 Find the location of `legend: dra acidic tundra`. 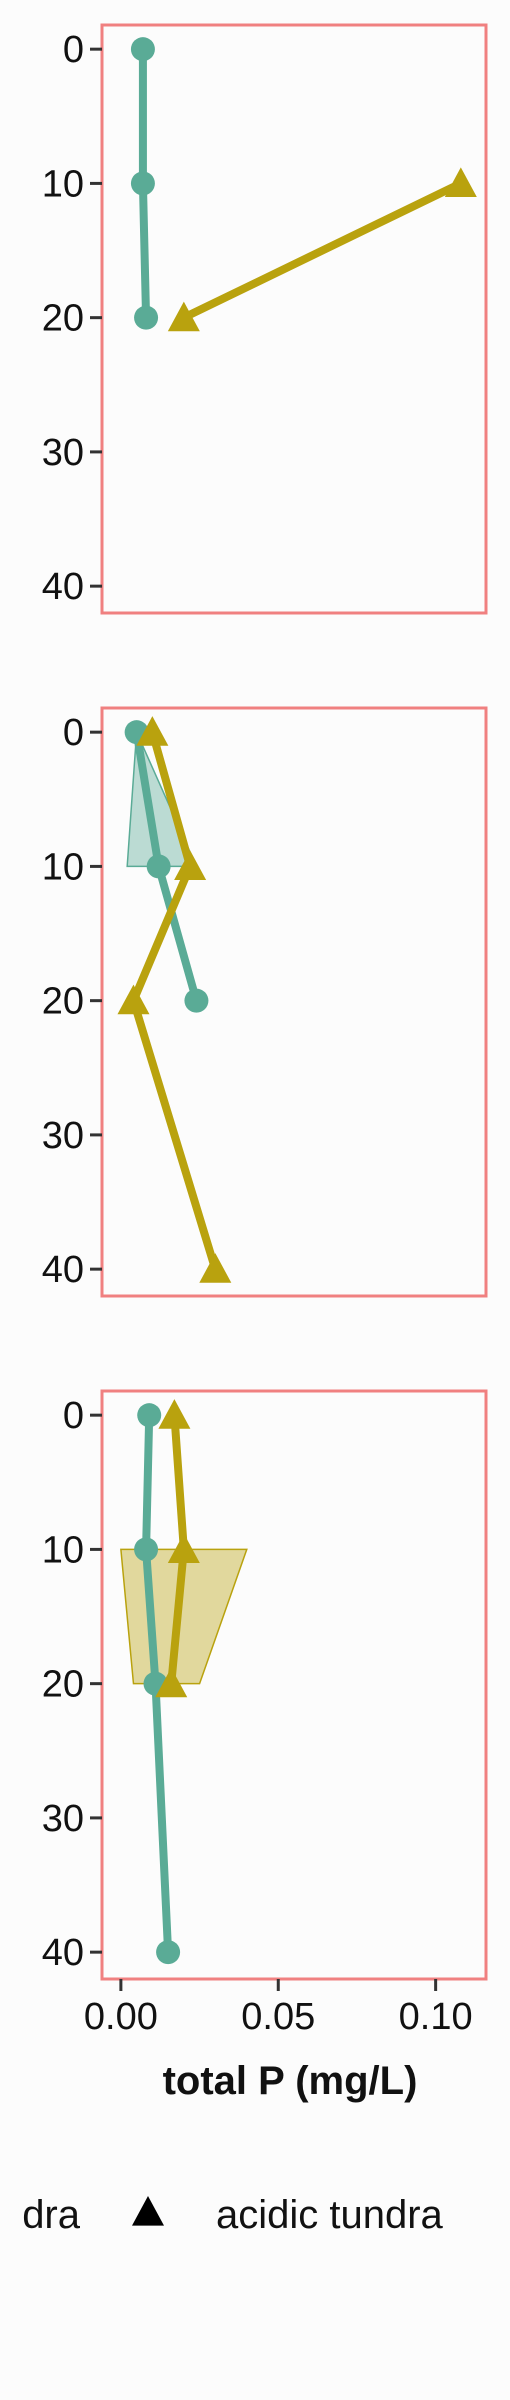

legend: dra acidic tundra is located at coordinates (232, 2215).